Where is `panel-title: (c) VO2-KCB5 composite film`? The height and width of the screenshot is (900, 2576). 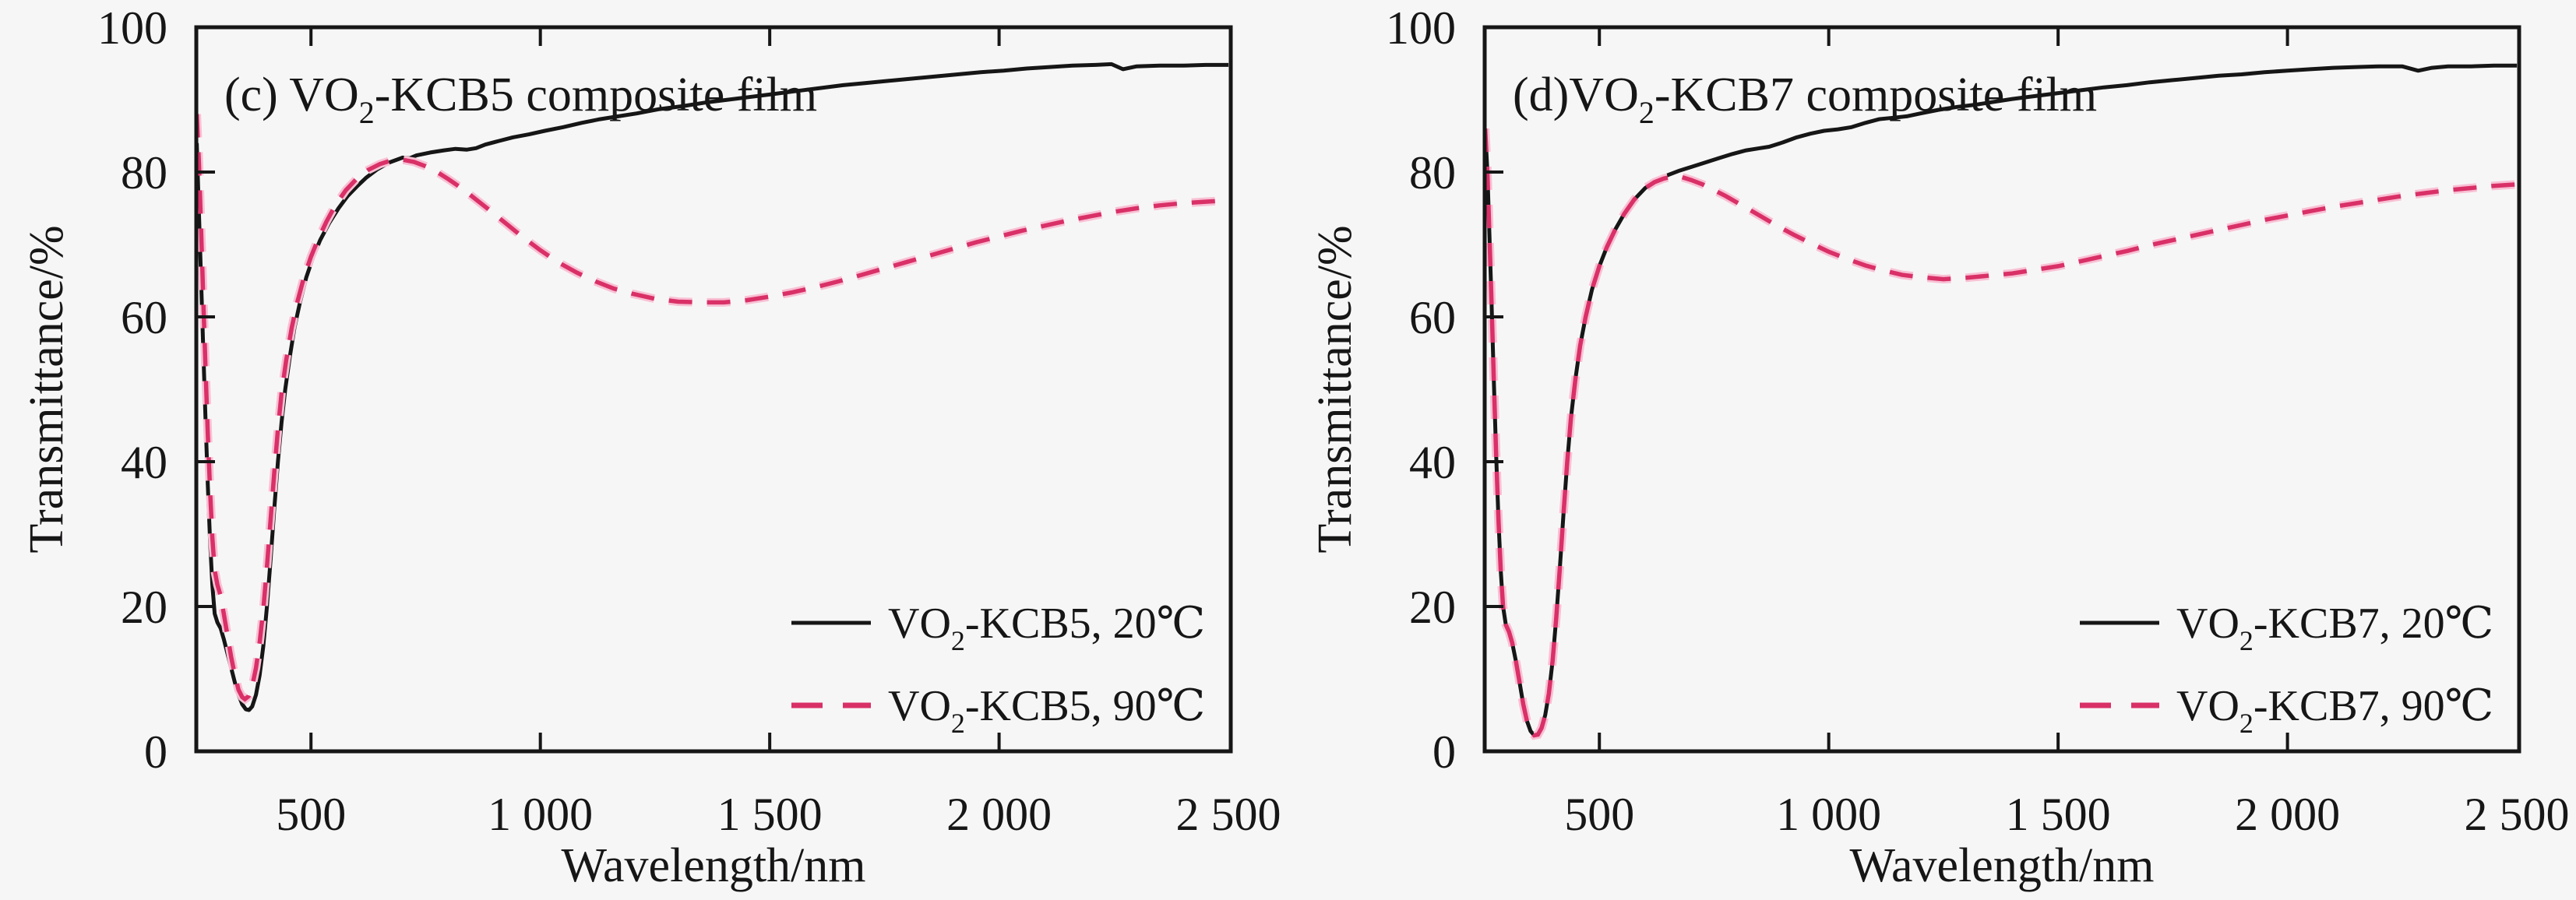
panel-title: (c) VO2-KCB5 composite film is located at coordinates (520, 100).